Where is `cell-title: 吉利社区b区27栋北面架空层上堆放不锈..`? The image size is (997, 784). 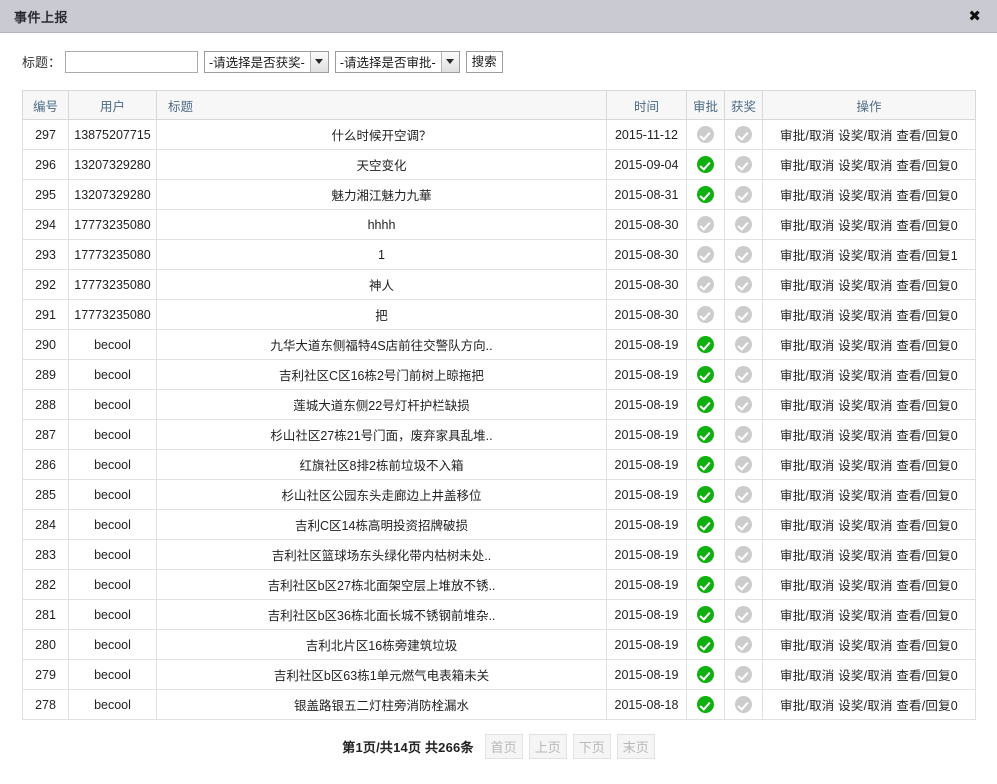
cell-title: 吉利社区b区27栋北面架空层上堆放不锈.. is located at coordinates (381, 584).